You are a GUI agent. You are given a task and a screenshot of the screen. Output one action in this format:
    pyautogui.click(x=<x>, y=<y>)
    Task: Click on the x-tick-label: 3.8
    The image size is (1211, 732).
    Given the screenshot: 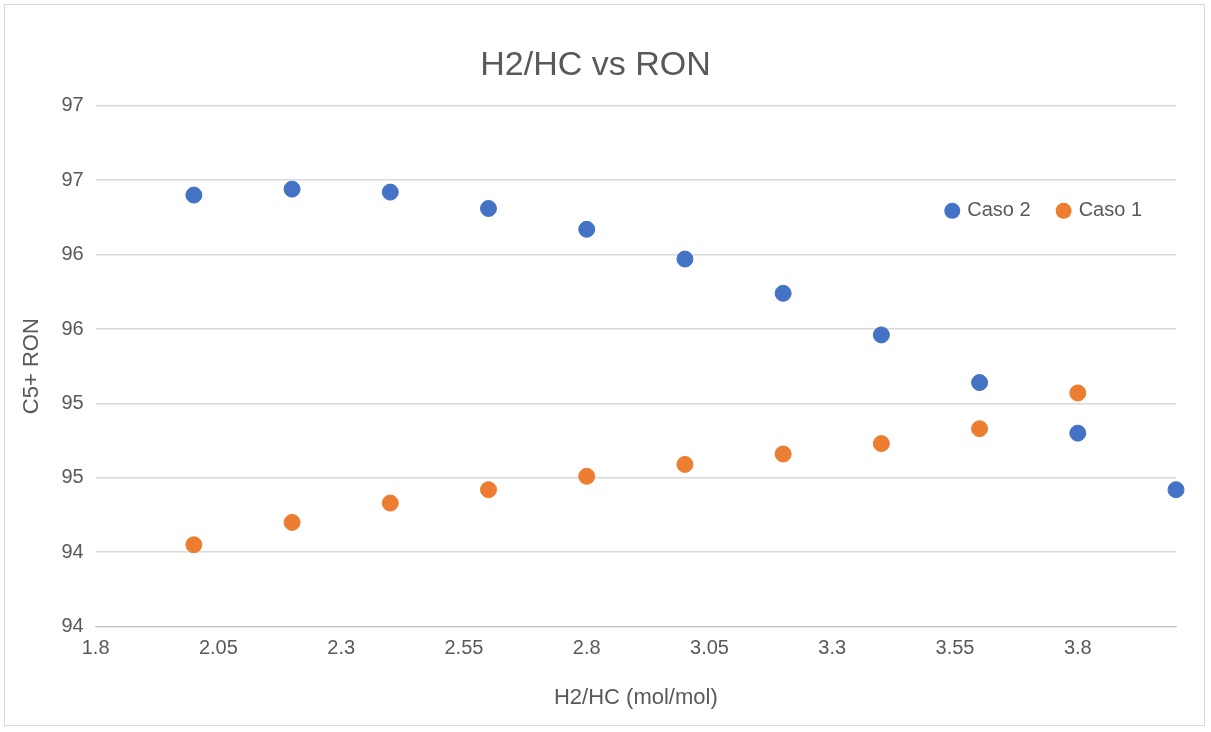 What is the action you would take?
    pyautogui.click(x=1077, y=647)
    